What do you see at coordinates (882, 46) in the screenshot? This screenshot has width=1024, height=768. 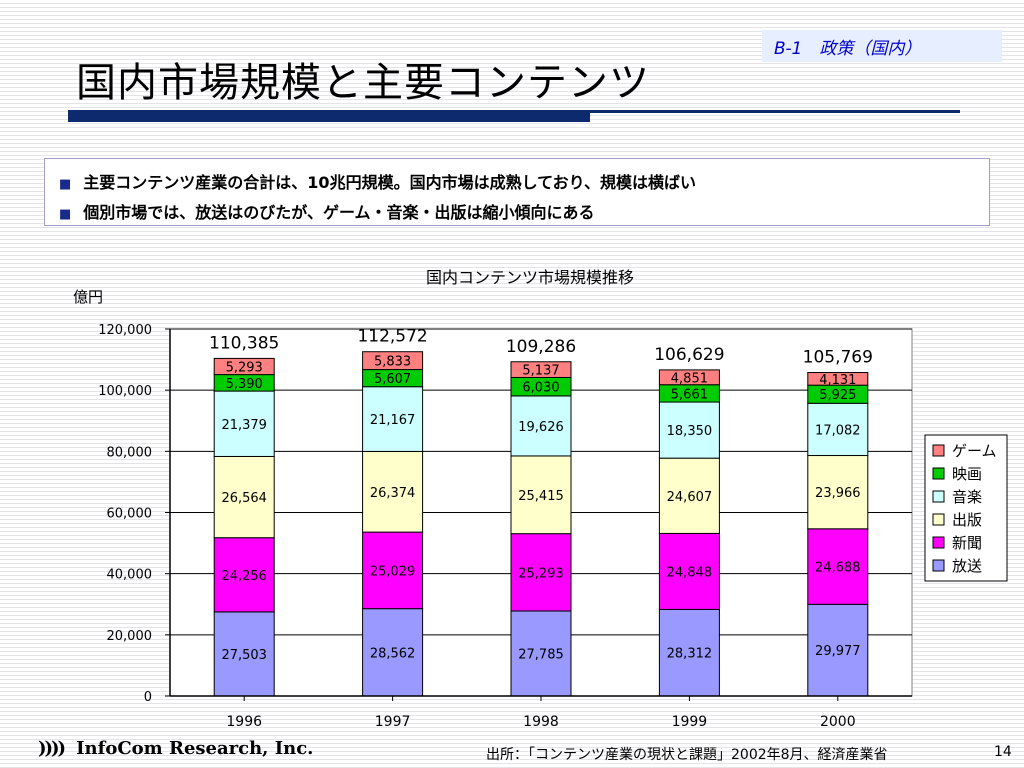 I see `section-tag: B-1 政策（国内）` at bounding box center [882, 46].